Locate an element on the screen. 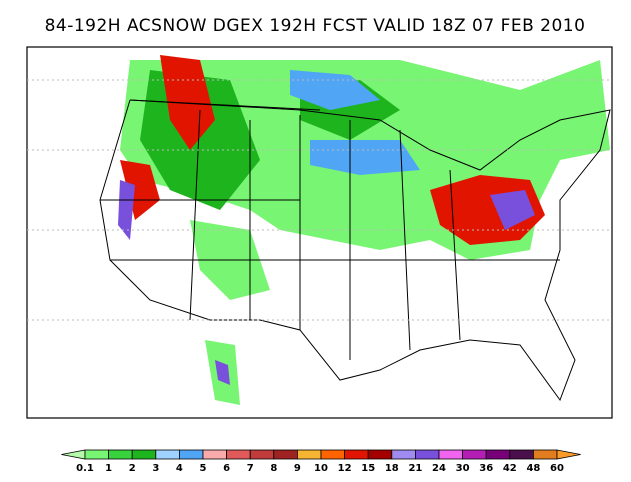 This screenshot has height=482, width=631. colorbar-label: 24 is located at coordinates (439, 468).